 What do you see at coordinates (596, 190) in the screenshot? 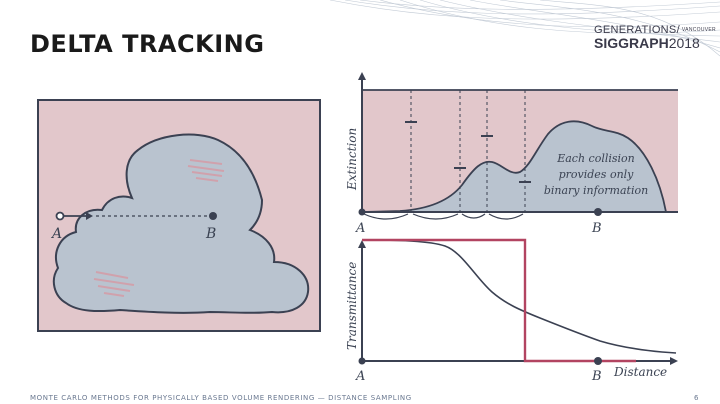
I see `annotation-line-3: binary information` at bounding box center [596, 190].